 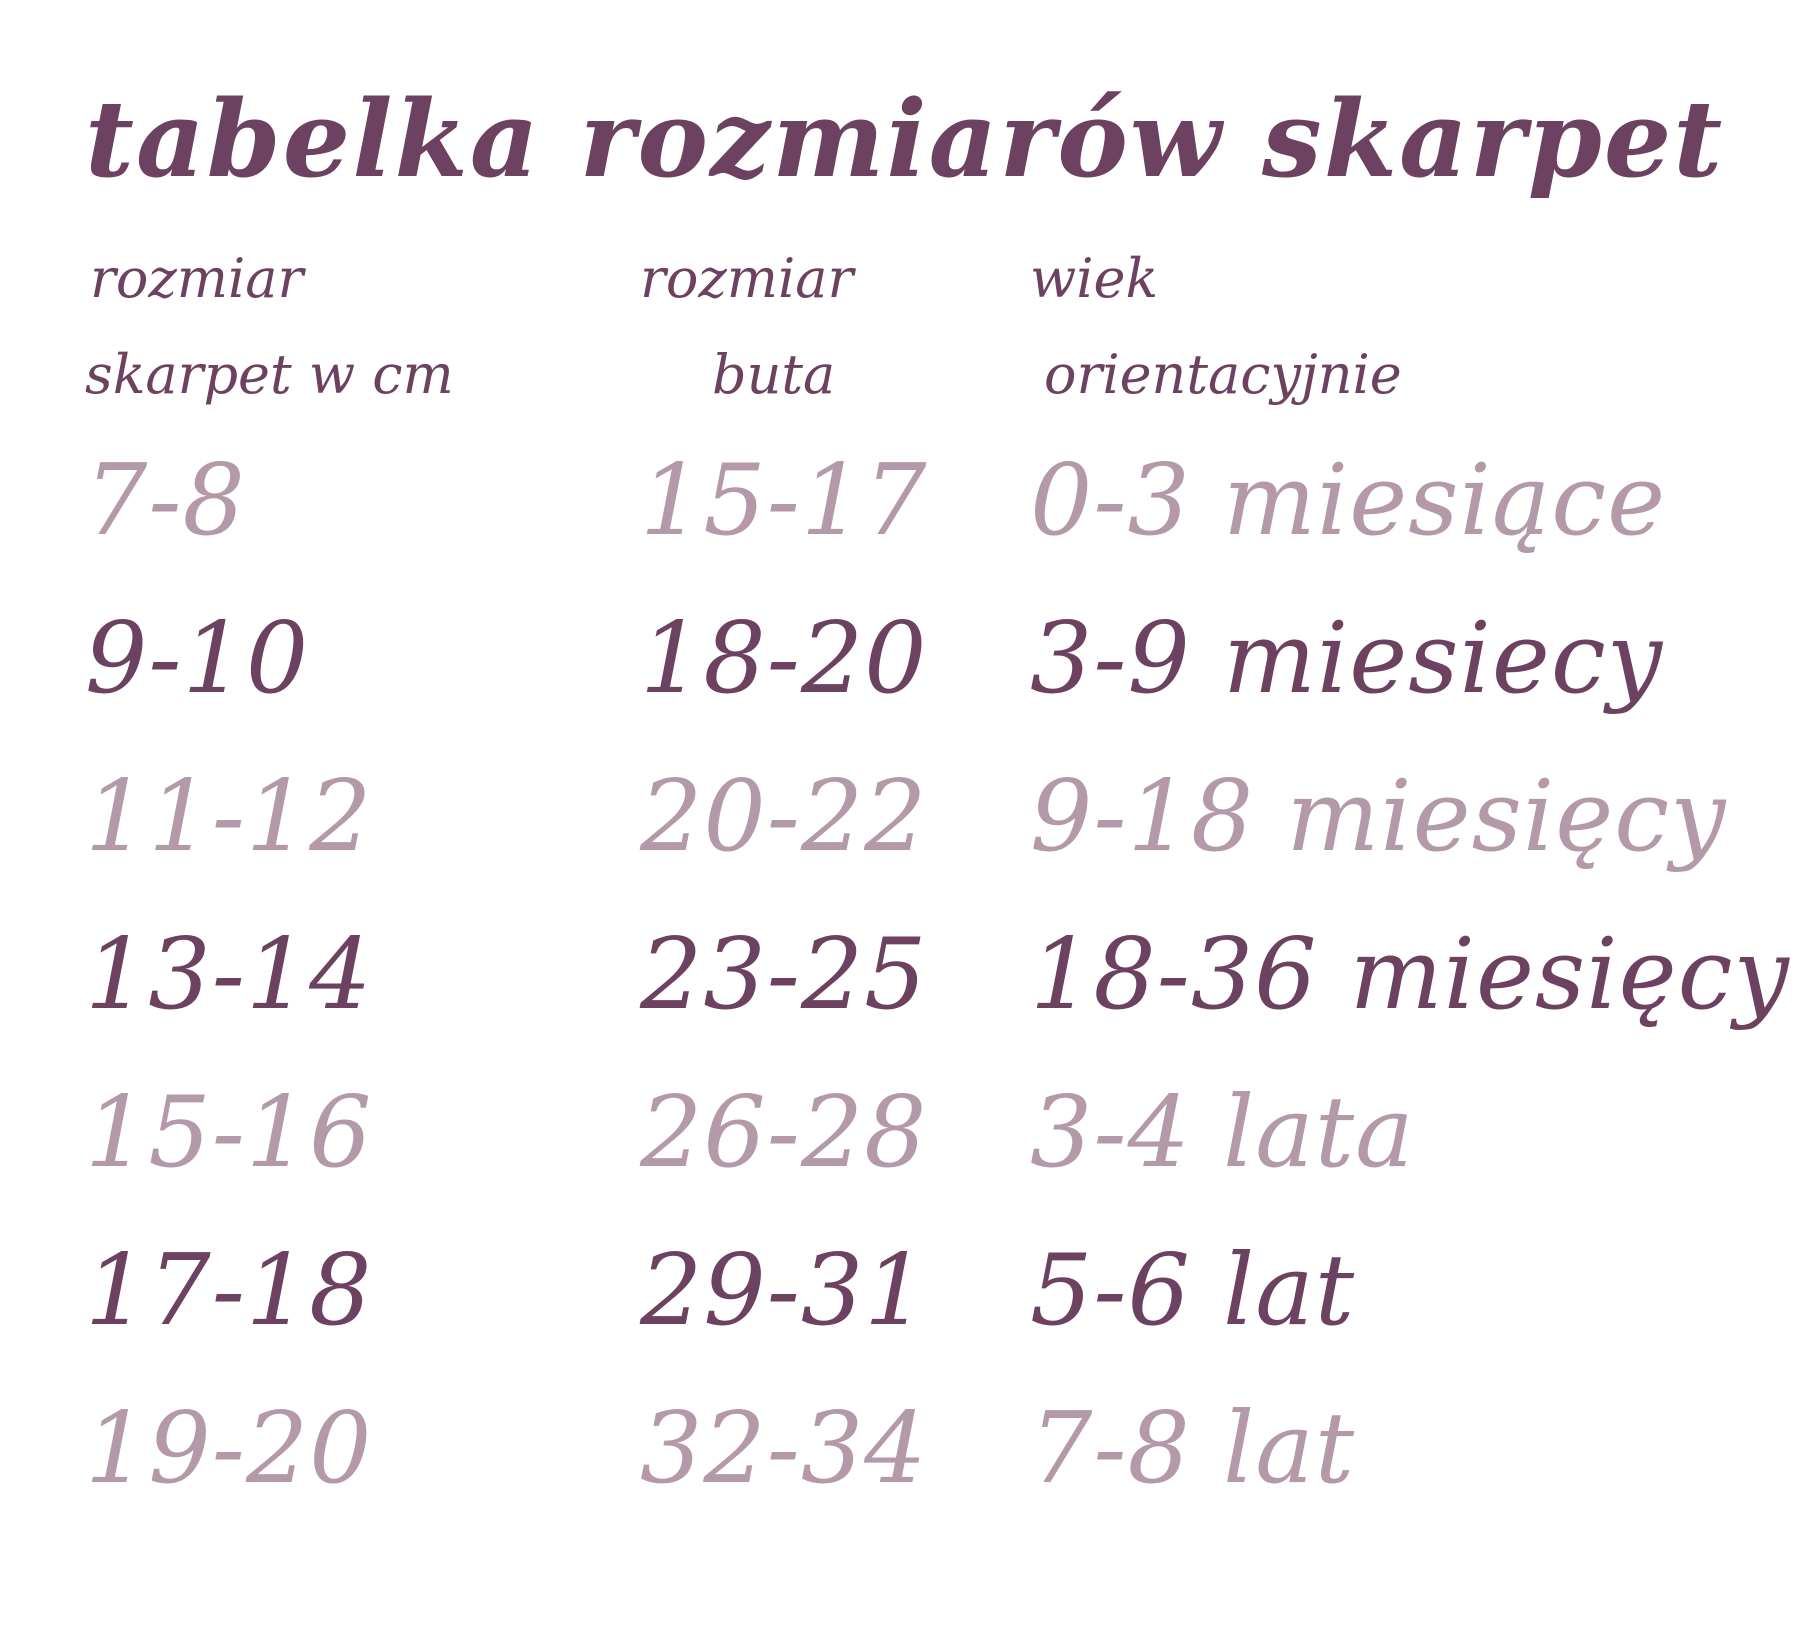 I want to click on shoe-size-value: 23-25, so click(x=784, y=974).